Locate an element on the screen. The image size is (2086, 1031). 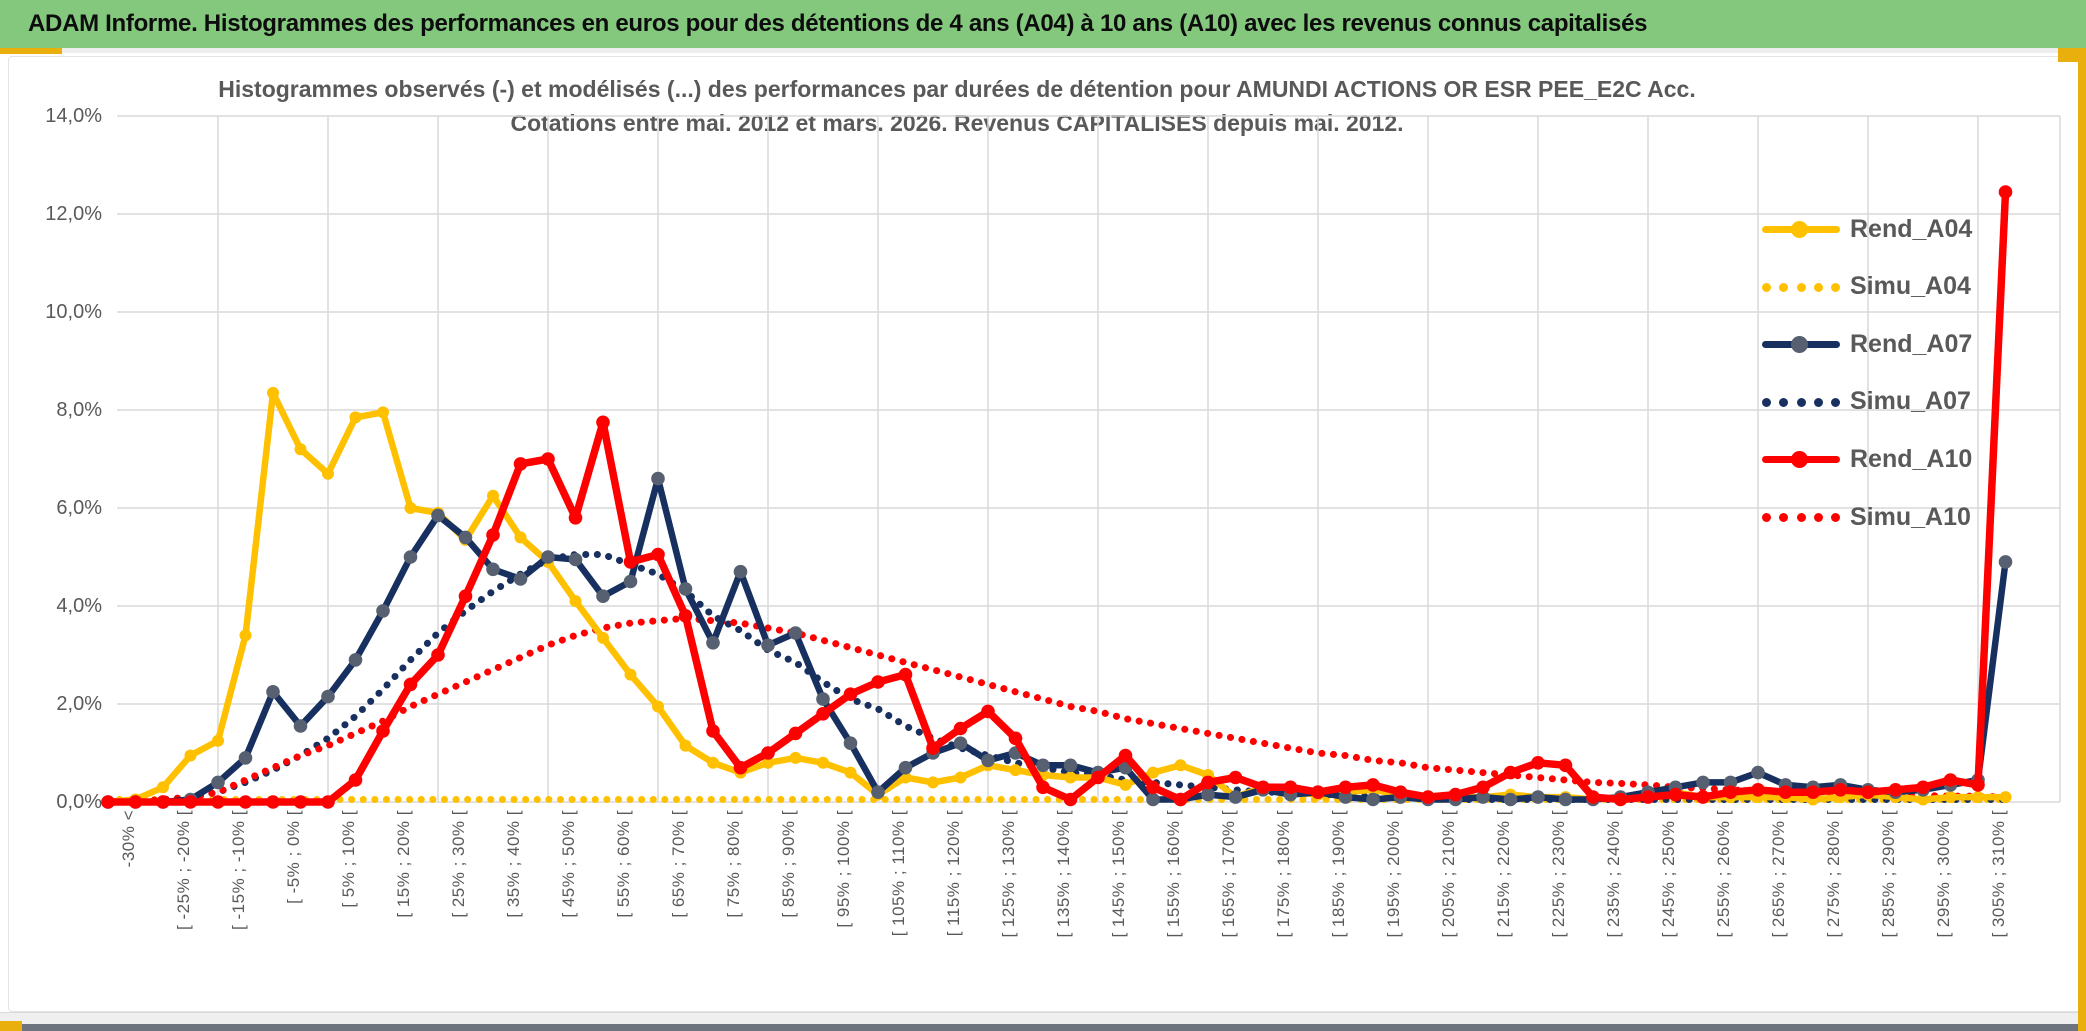
x-tick-label: [ 35% ; 40% [ is located at coordinates (513, 864).